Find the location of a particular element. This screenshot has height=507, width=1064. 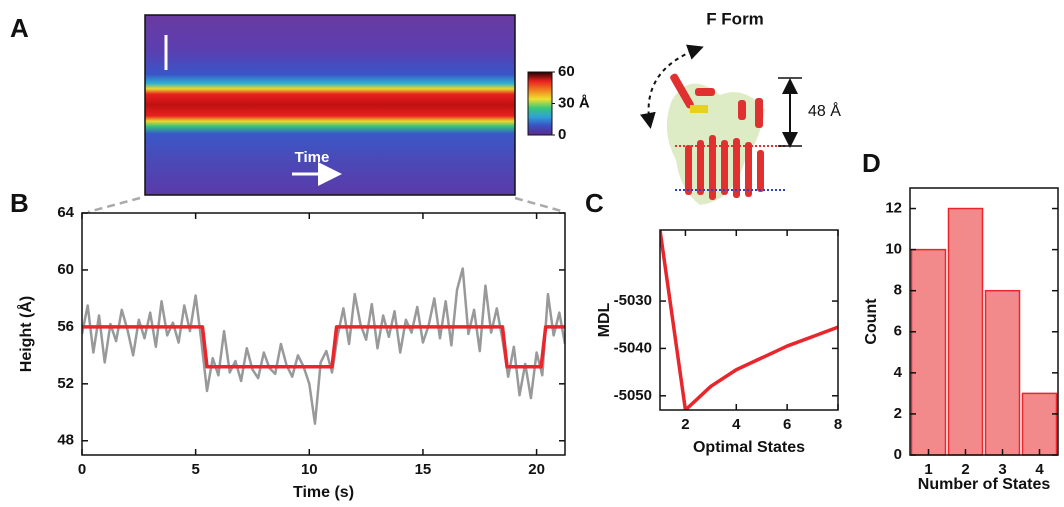

colorbar-label: 0 is located at coordinates (562, 134).